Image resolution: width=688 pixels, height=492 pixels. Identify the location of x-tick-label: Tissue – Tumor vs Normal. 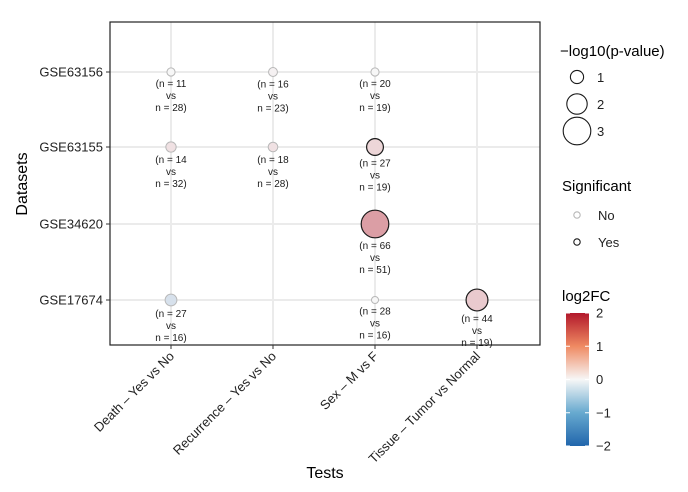
(425, 407).